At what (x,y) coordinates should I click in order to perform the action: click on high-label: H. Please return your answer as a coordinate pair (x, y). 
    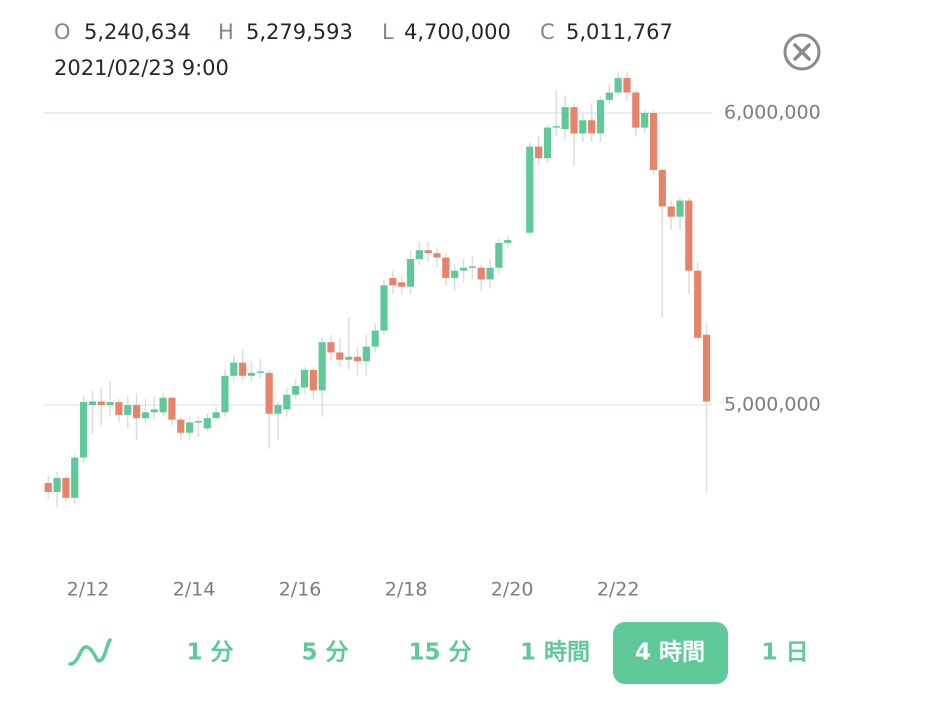
    Looking at the image, I should click on (226, 32).